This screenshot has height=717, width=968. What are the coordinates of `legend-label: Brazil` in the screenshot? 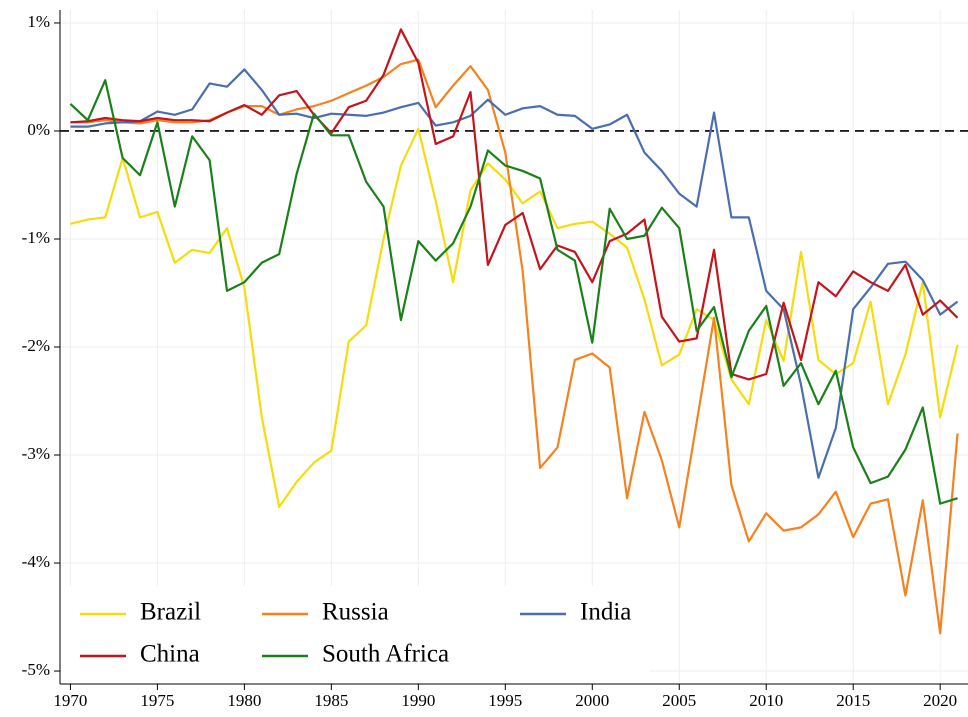 It's located at (170, 612).